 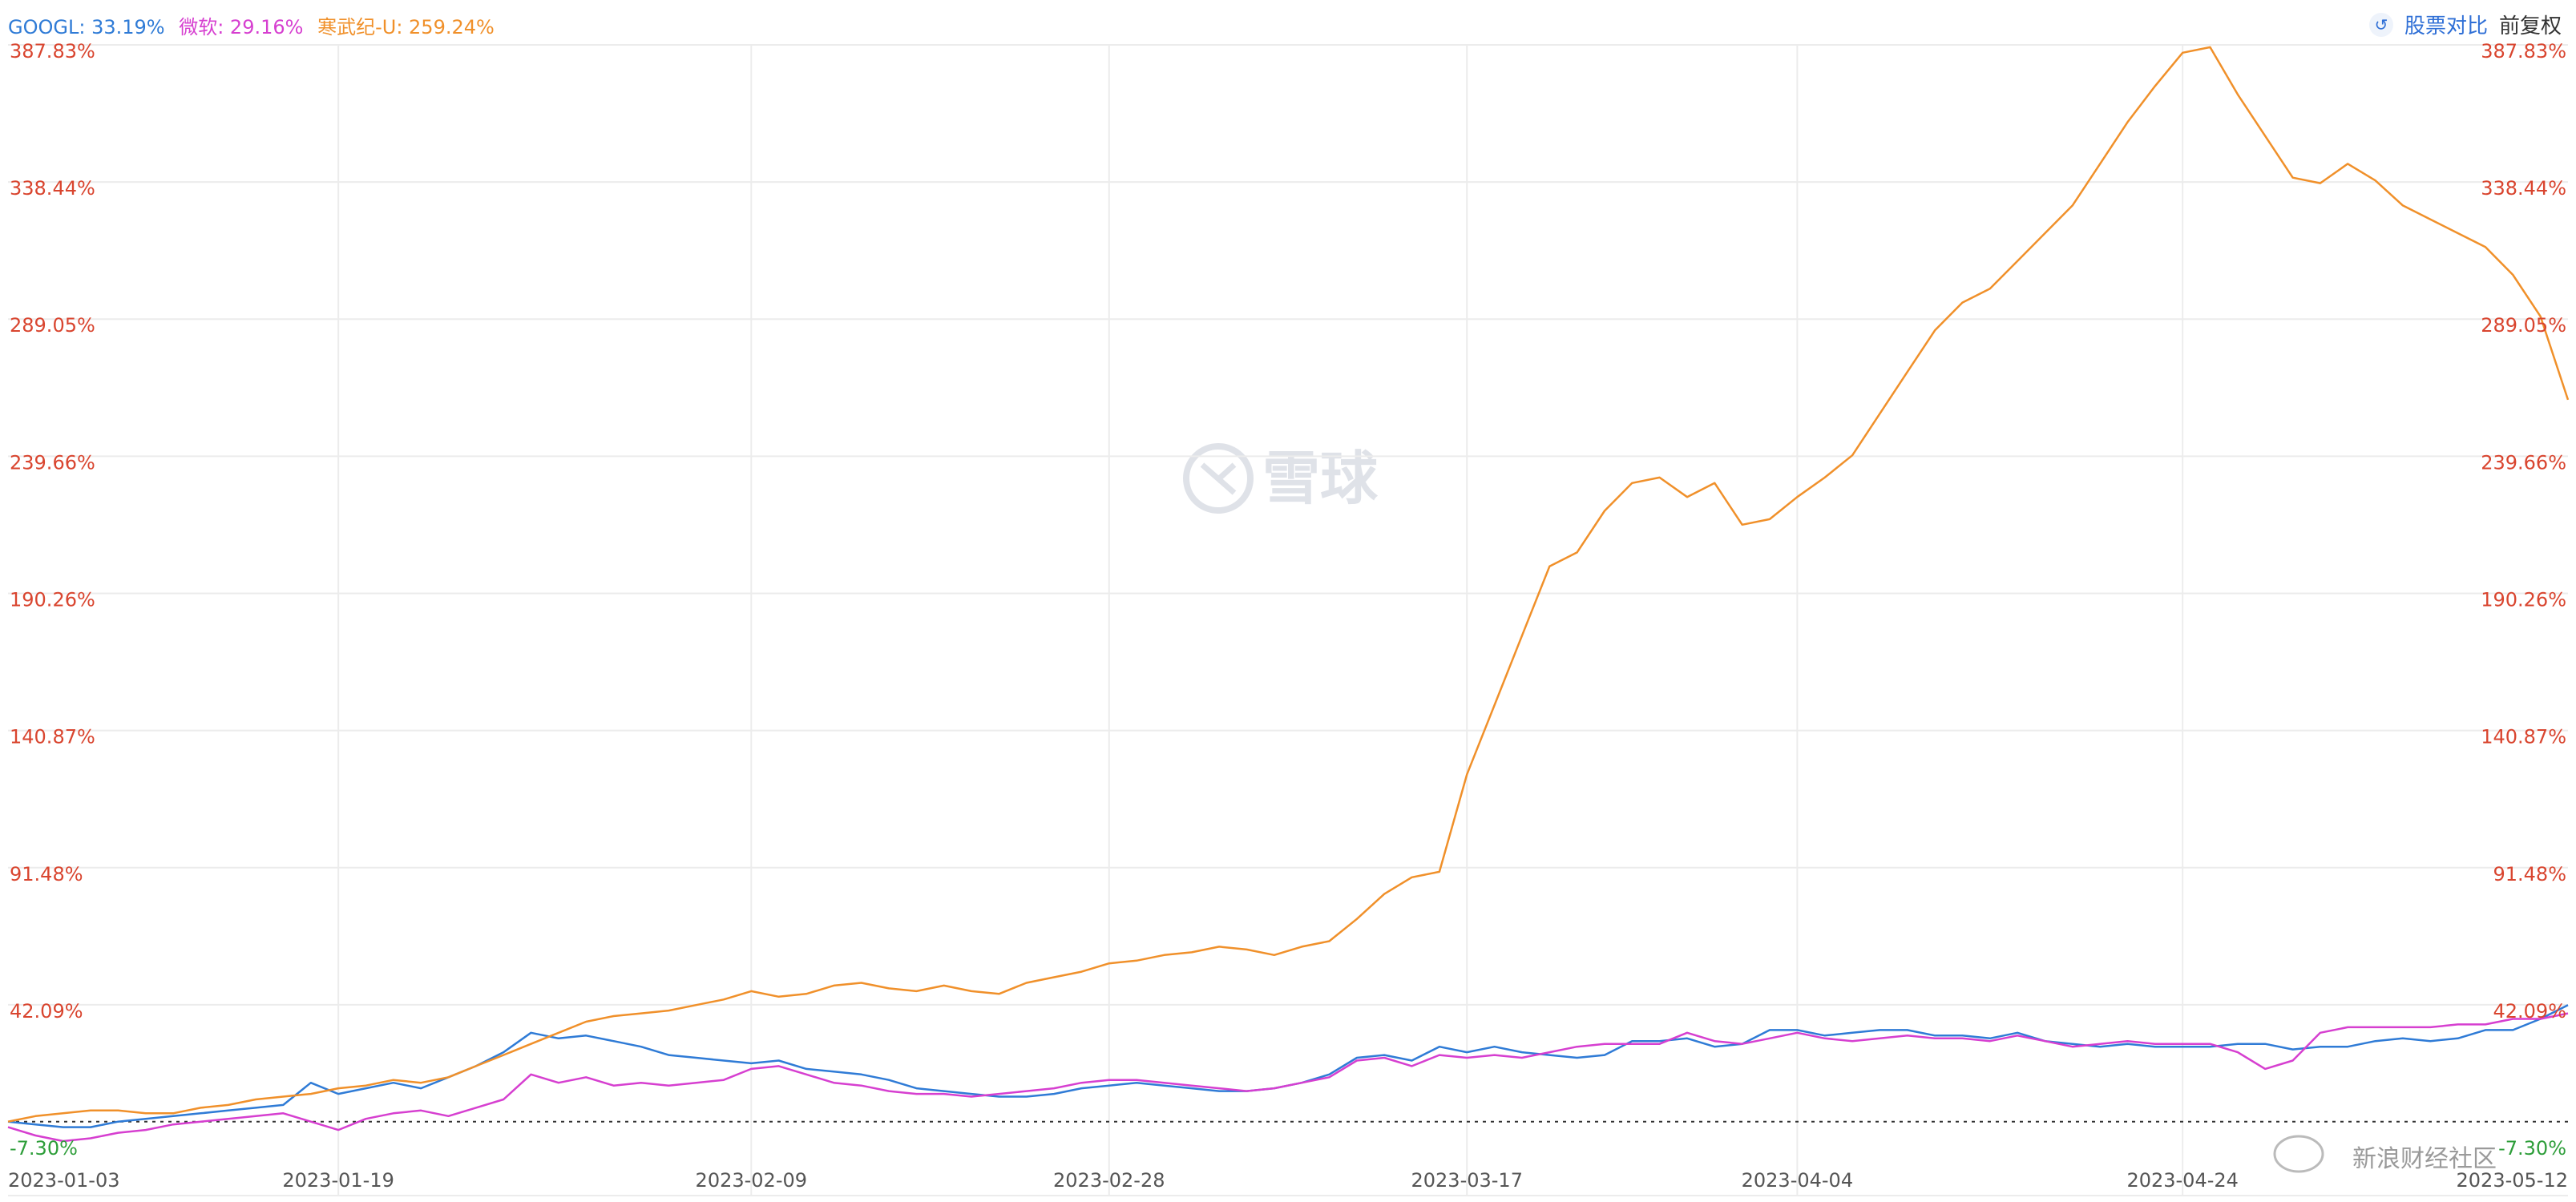 What do you see at coordinates (1466, 1180) in the screenshot?
I see `x-tick-label: 2023-03-17` at bounding box center [1466, 1180].